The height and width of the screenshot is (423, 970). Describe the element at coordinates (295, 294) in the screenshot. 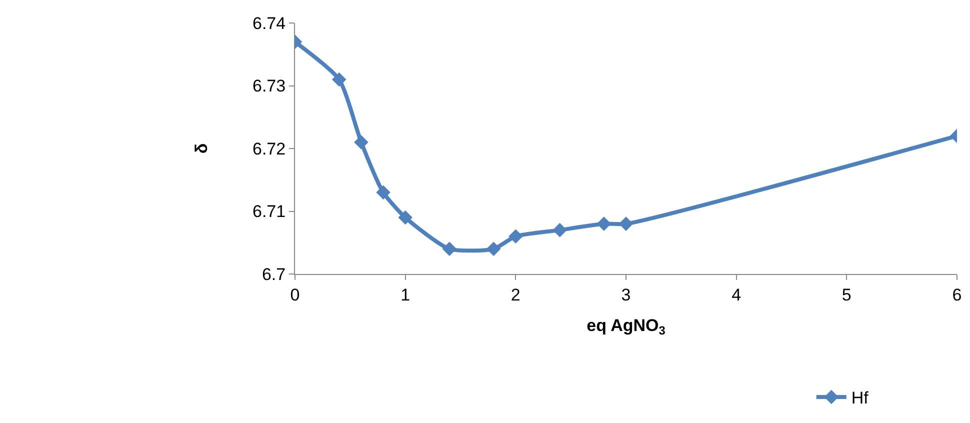

I see `x-tick-label: 0` at that location.